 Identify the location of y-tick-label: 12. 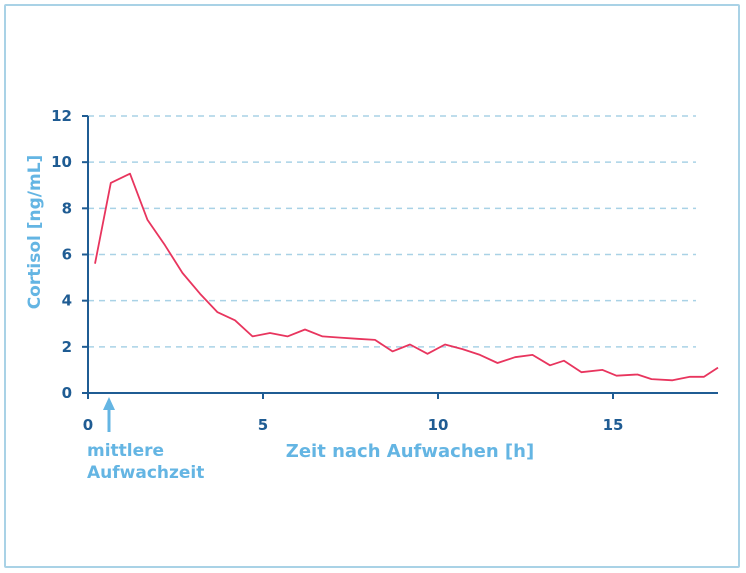
(61, 116).